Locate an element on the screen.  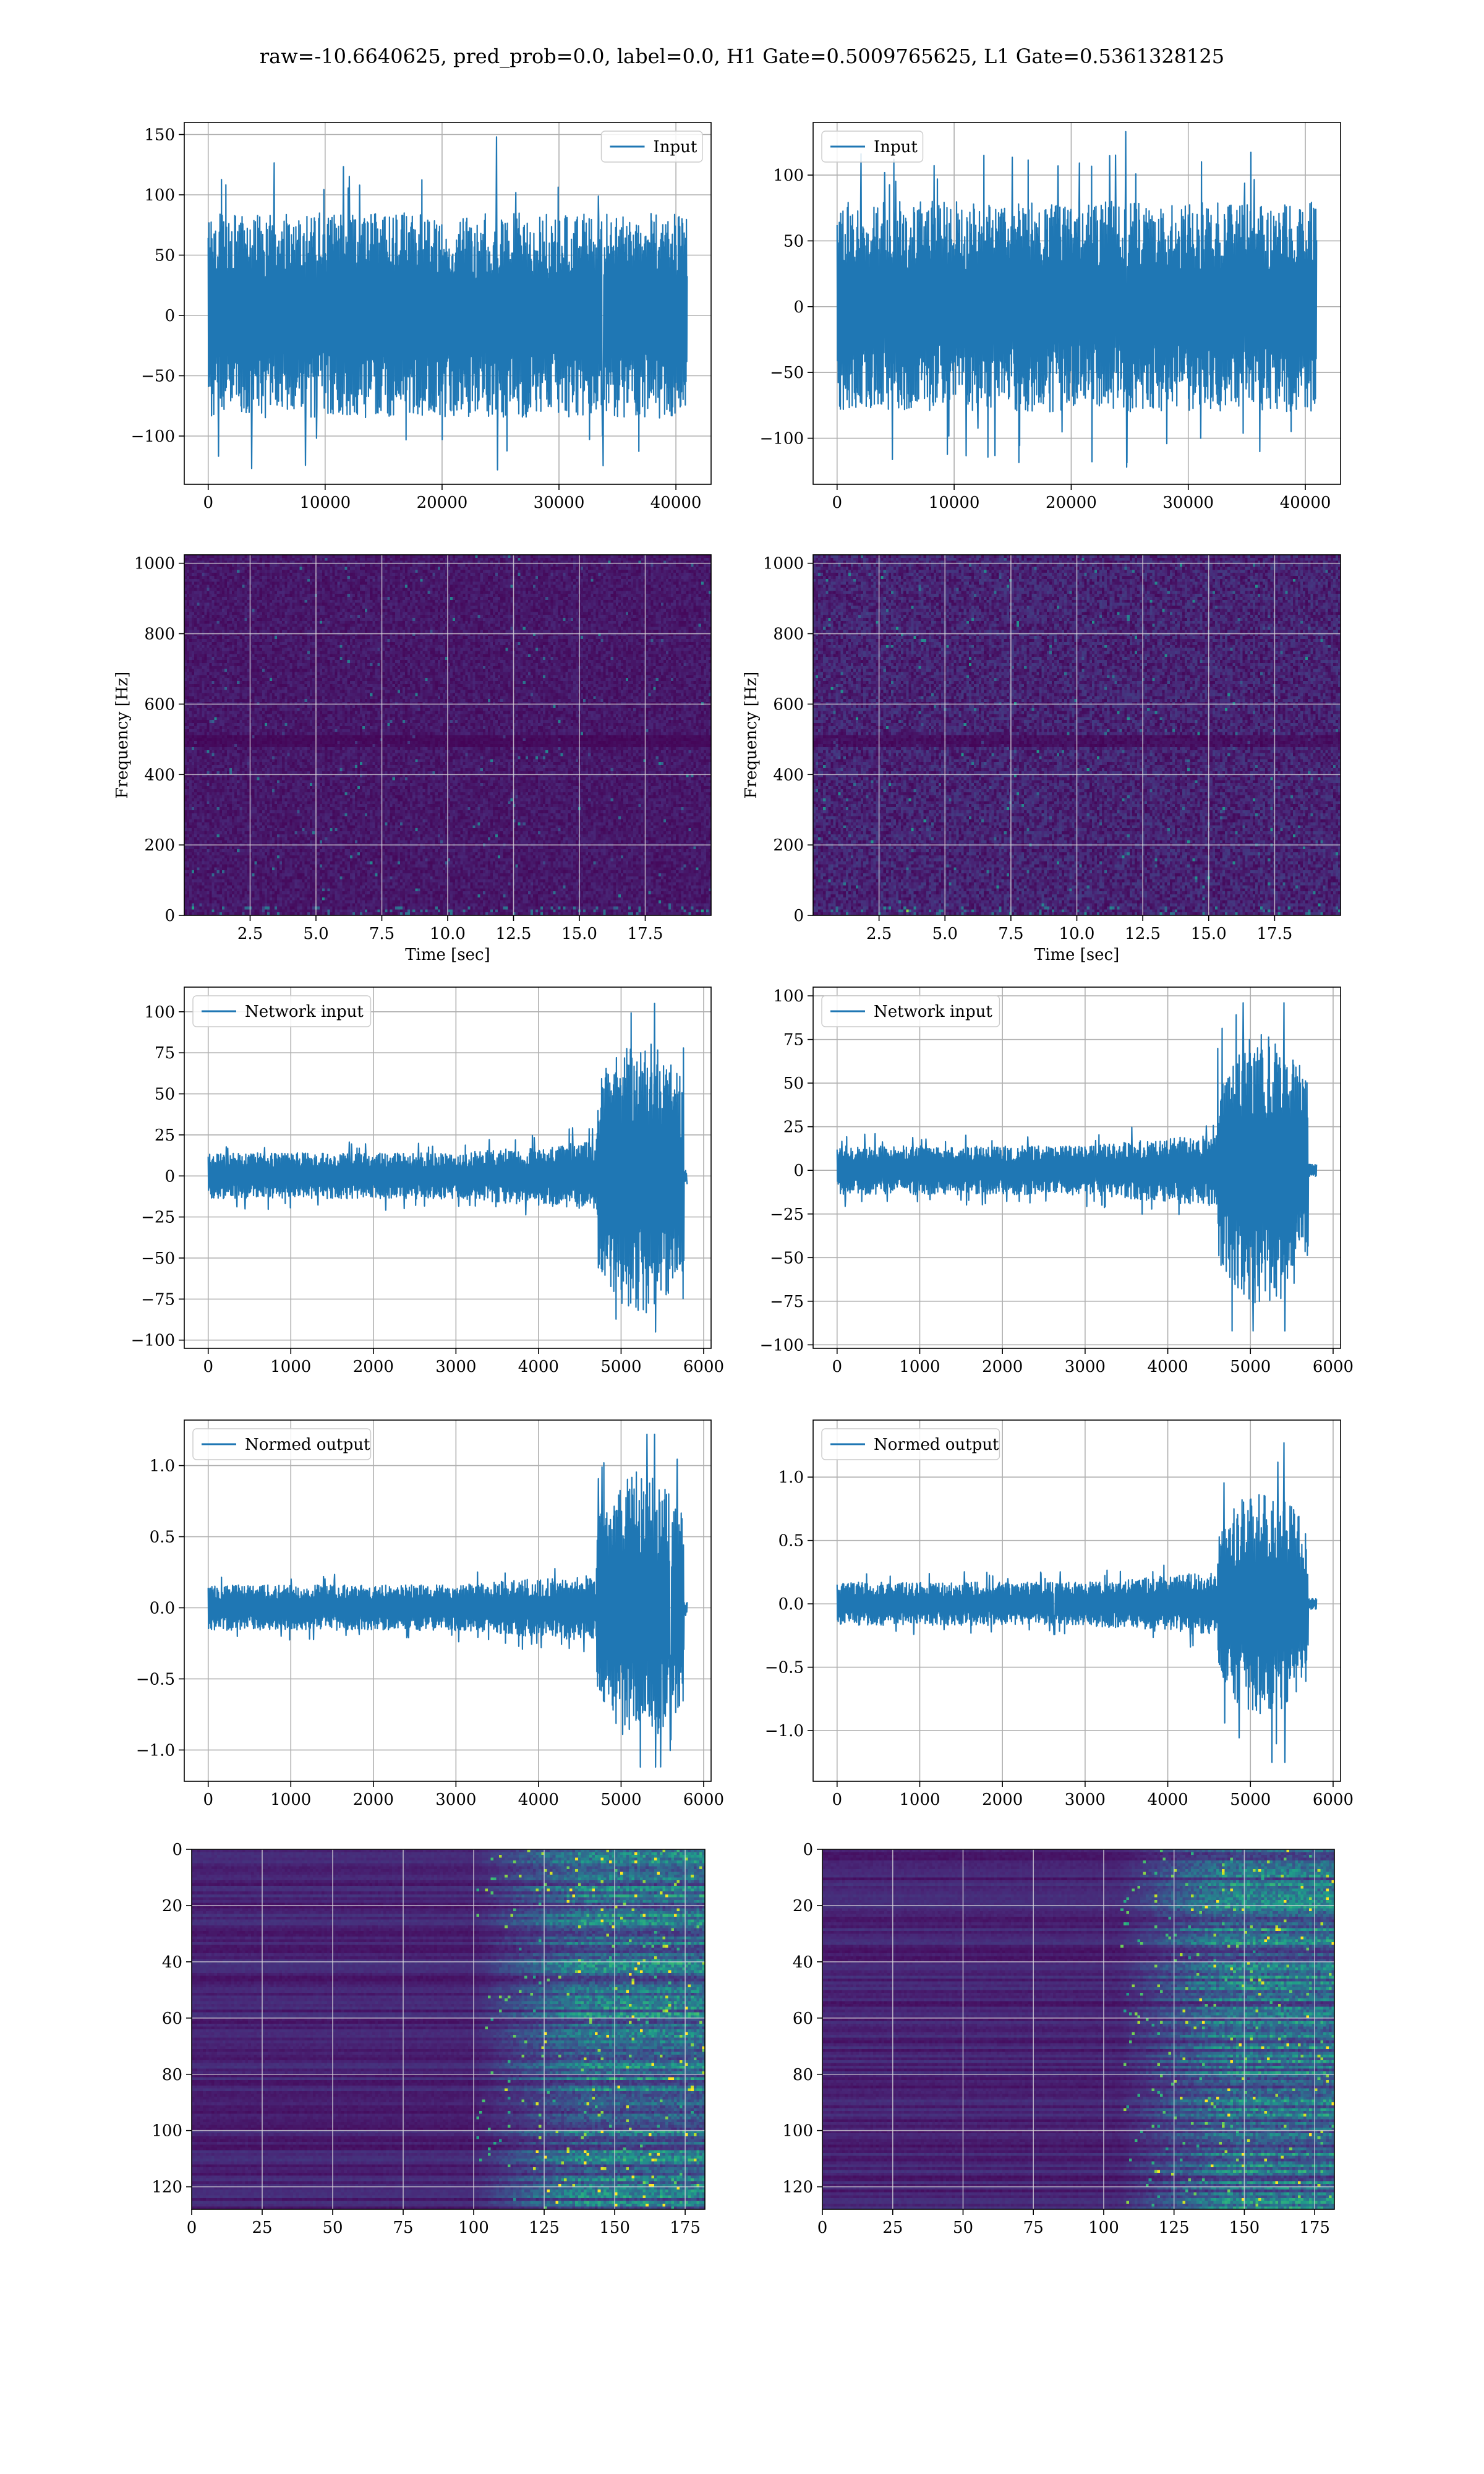
h1-normed-output-legend-box is located at coordinates (282, 1444).